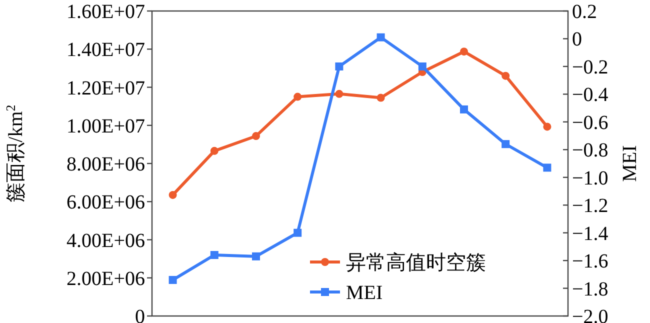  I want to click on y2-tick-label: −1.8, so click(590, 289).